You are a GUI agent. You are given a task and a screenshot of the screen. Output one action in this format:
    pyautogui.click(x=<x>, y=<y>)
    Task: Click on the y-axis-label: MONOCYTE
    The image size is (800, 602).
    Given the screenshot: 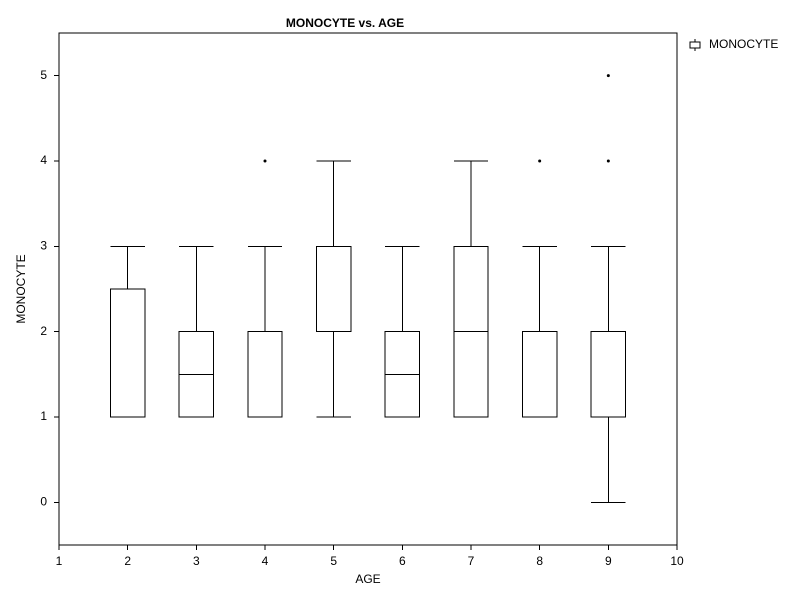 What is the action you would take?
    pyautogui.click(x=21, y=288)
    